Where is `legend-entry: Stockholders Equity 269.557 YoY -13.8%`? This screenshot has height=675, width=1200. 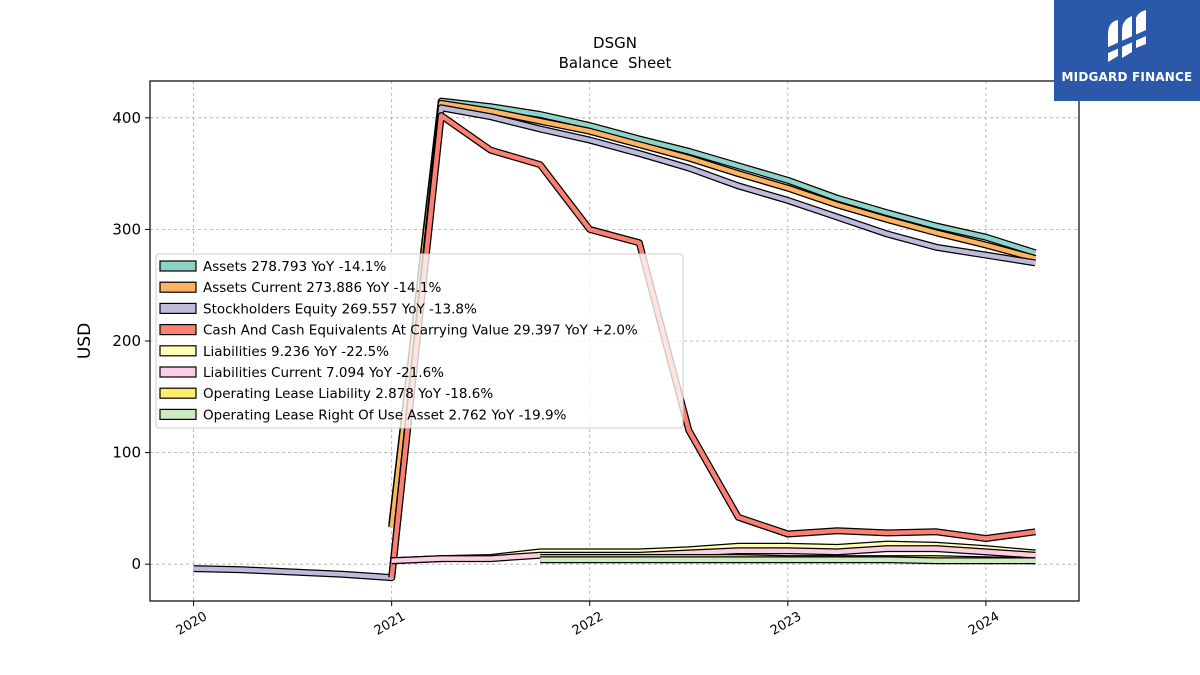 legend-entry: Stockholders Equity 269.557 YoY -13.8% is located at coordinates (340, 309).